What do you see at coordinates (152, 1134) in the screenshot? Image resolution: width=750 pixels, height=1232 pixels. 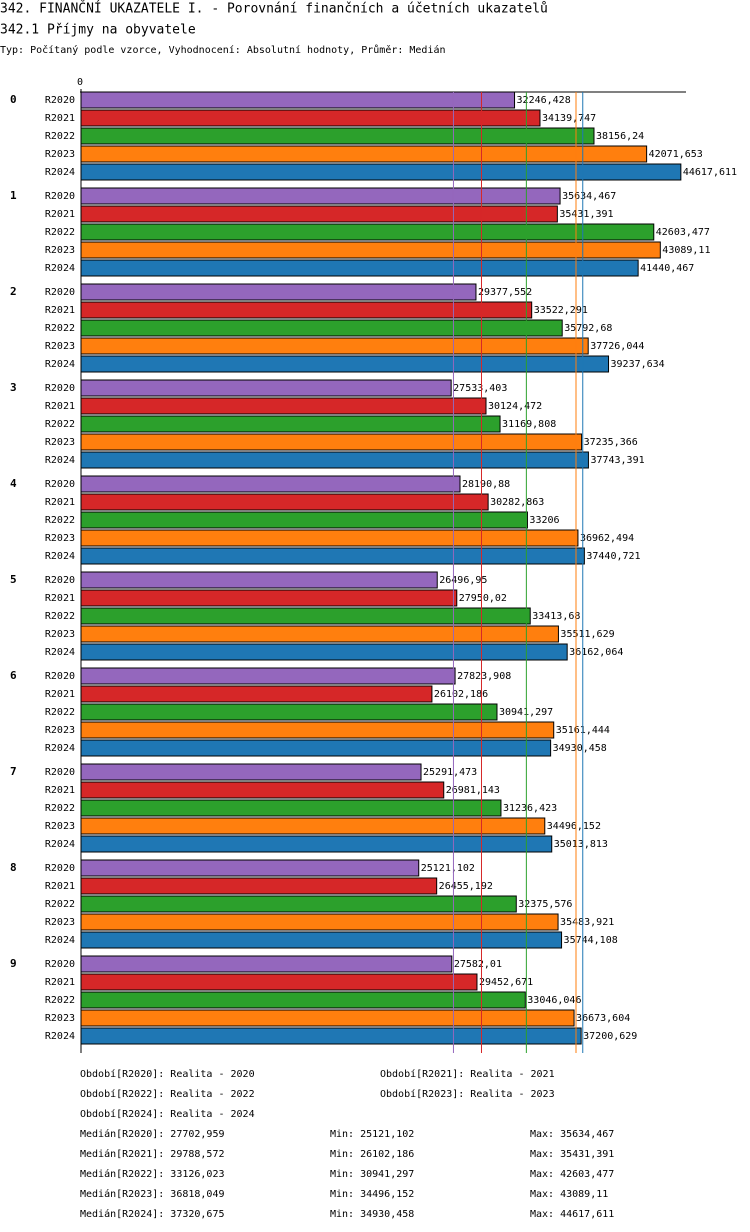 I see `median-stat: Medián[R2020]: 27702,959` at bounding box center [152, 1134].